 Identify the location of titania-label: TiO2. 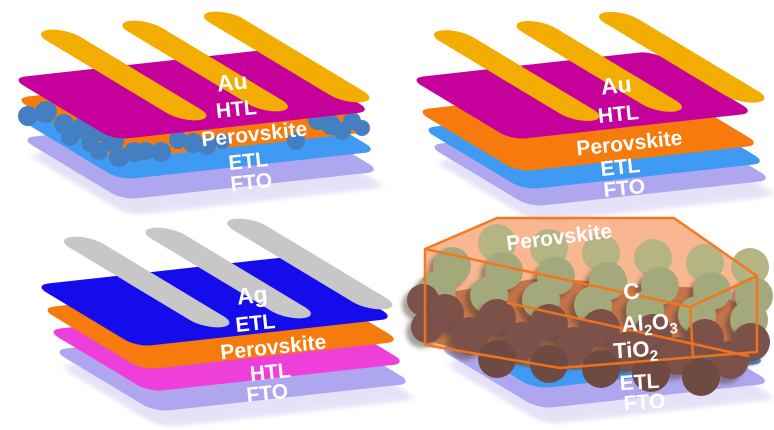
(635, 351).